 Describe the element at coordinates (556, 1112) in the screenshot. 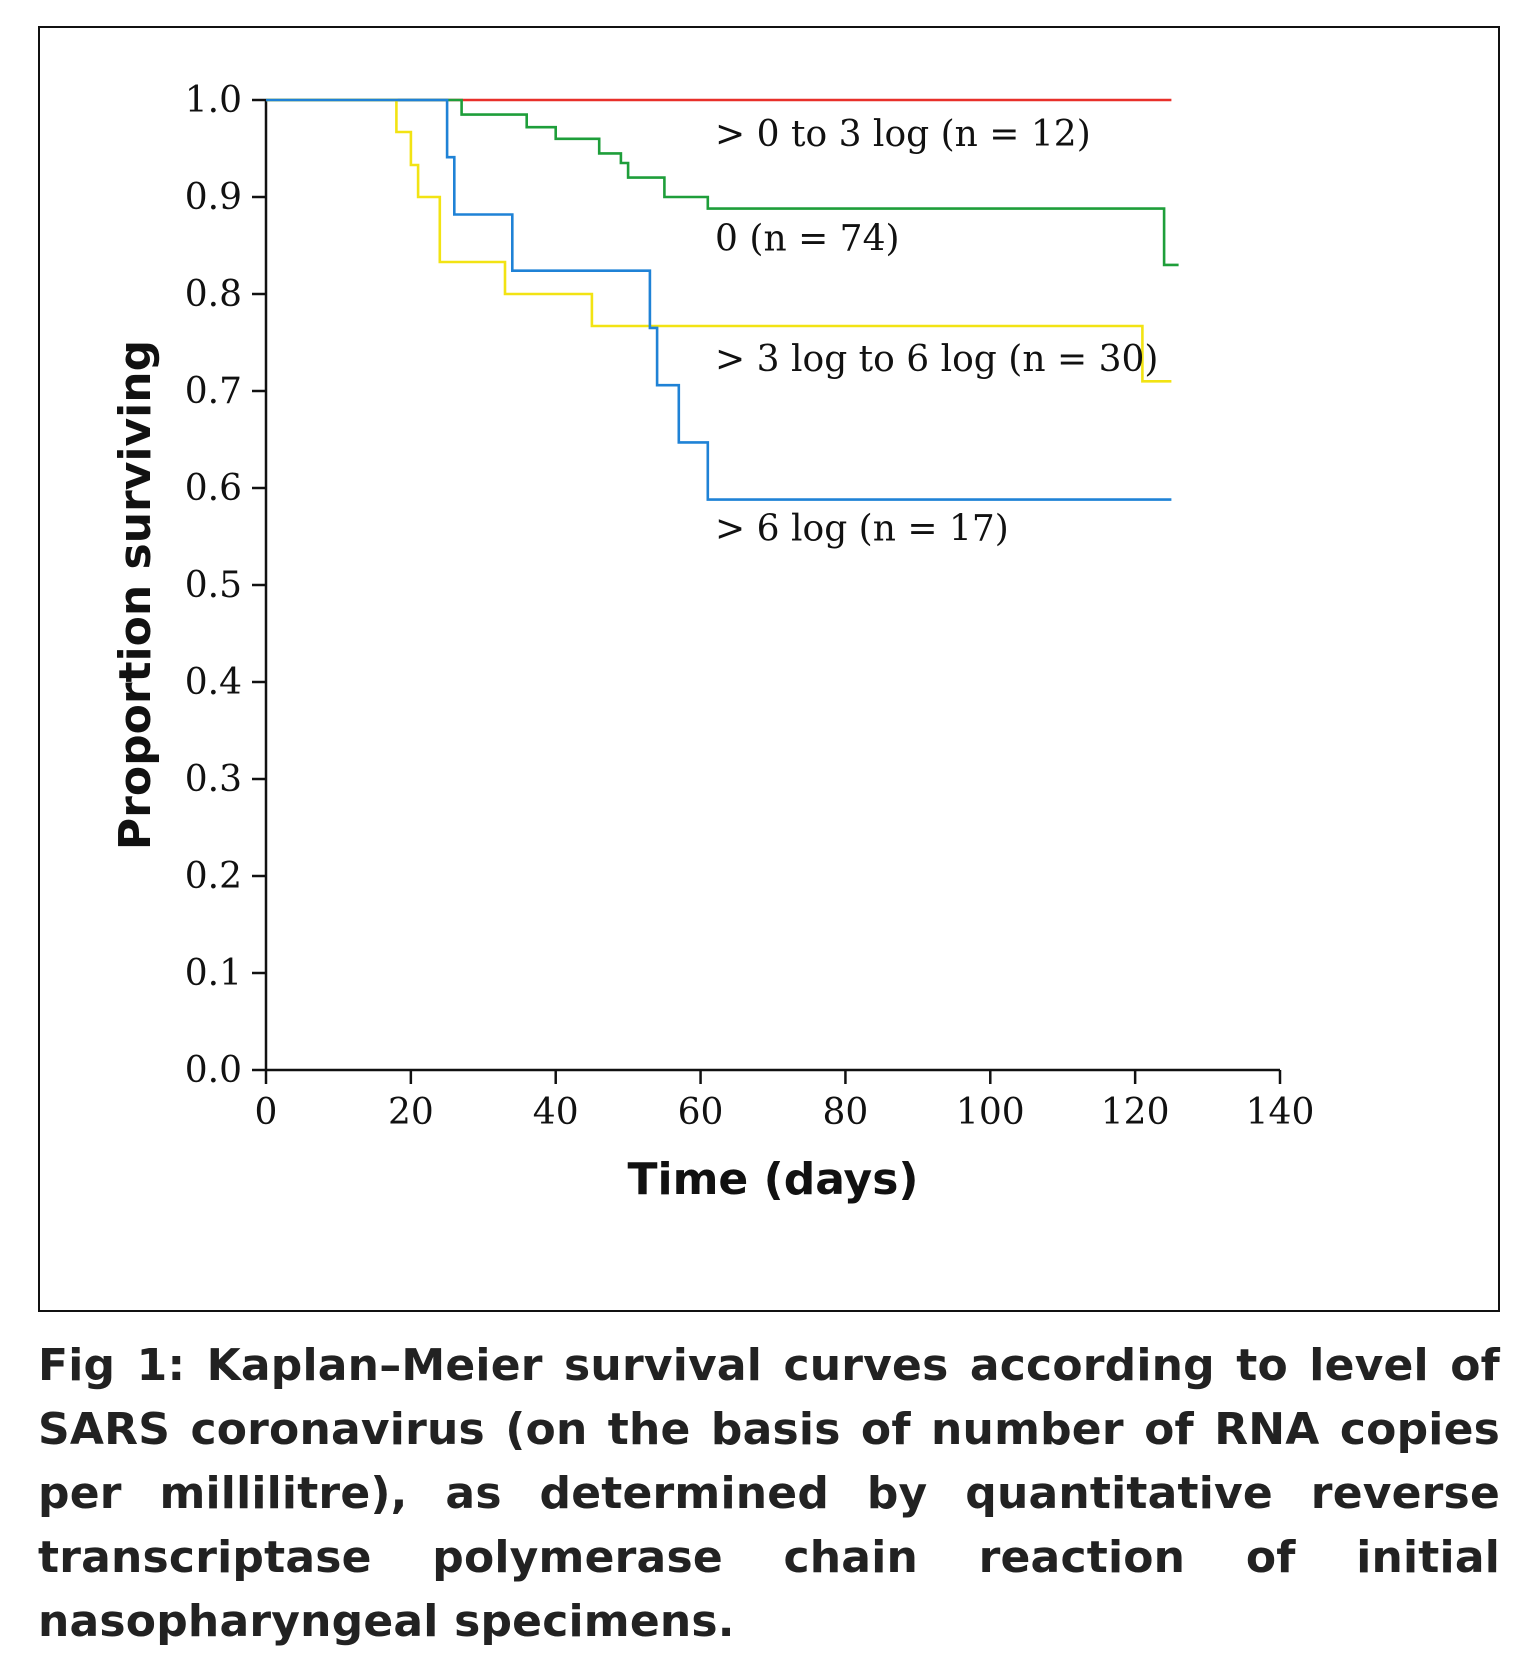

I see `x-tick-label: 40` at that location.